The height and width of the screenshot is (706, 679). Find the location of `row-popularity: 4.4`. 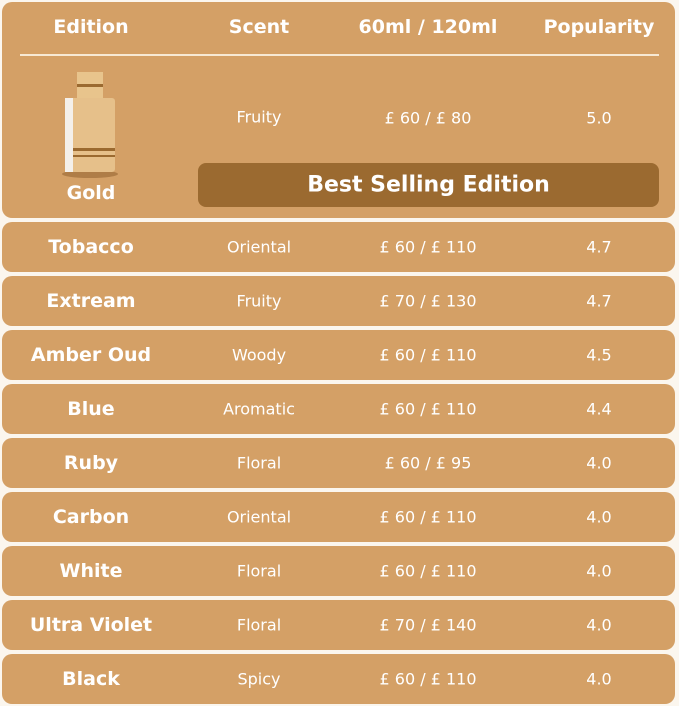

row-popularity: 4.4 is located at coordinates (599, 409).